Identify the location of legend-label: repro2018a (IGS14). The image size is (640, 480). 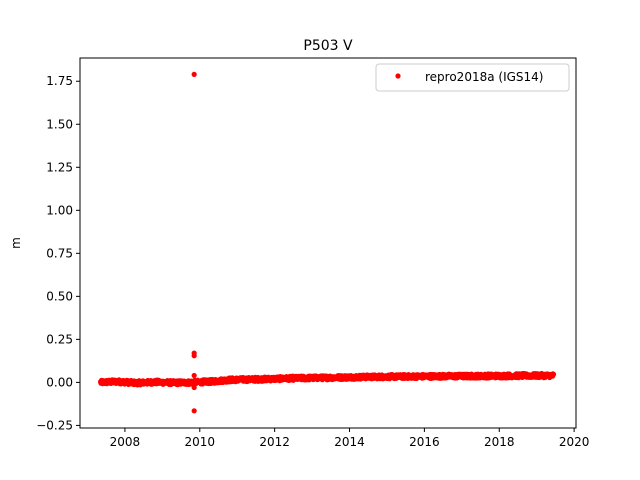
(484, 77).